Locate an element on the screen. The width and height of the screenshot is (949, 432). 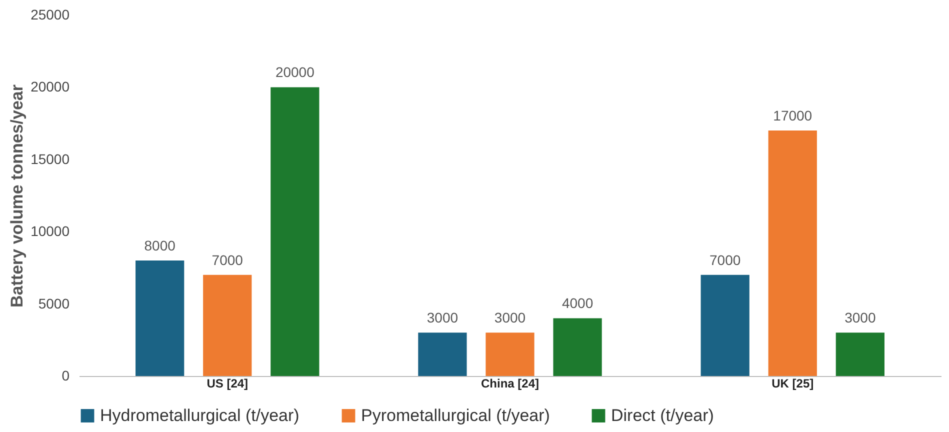
legend-label: Pyrometallurgical (t/year) is located at coordinates (455, 415).